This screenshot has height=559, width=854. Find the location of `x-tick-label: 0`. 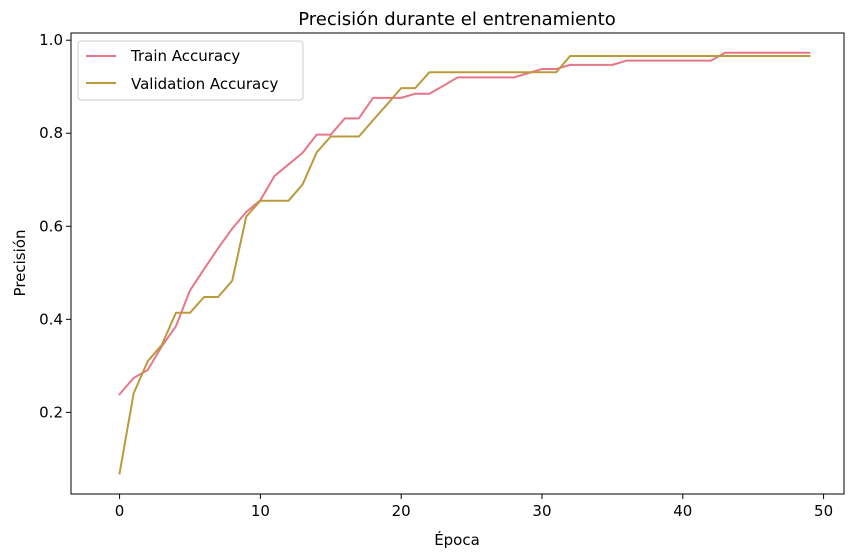

x-tick-label: 0 is located at coordinates (120, 511).